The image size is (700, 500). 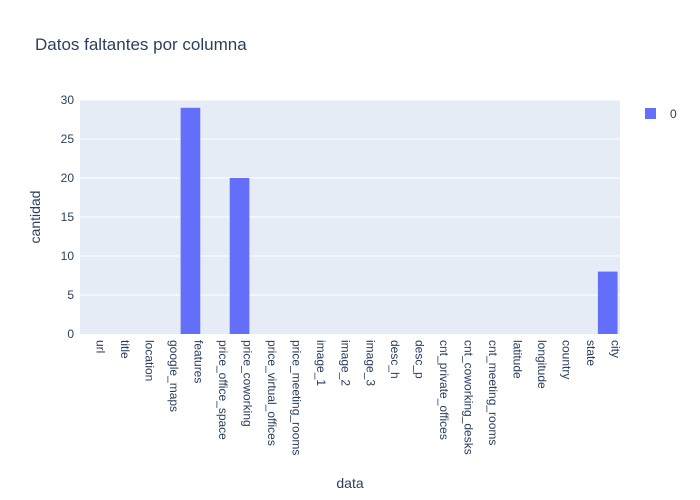 What do you see at coordinates (297, 397) in the screenshot?
I see `x-tick-label: price_meeting_rooms` at bounding box center [297, 397].